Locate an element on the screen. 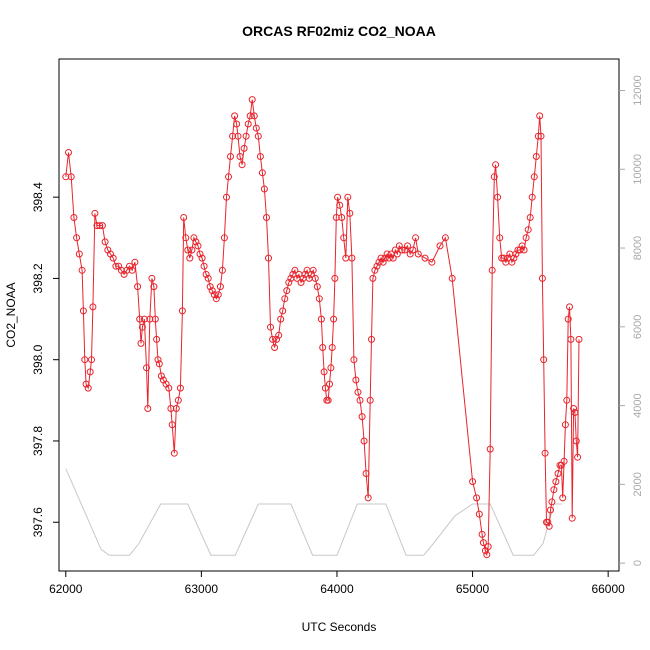 The width and height of the screenshot is (650, 650). y-tick-label: 398.0 is located at coordinates (38, 359).